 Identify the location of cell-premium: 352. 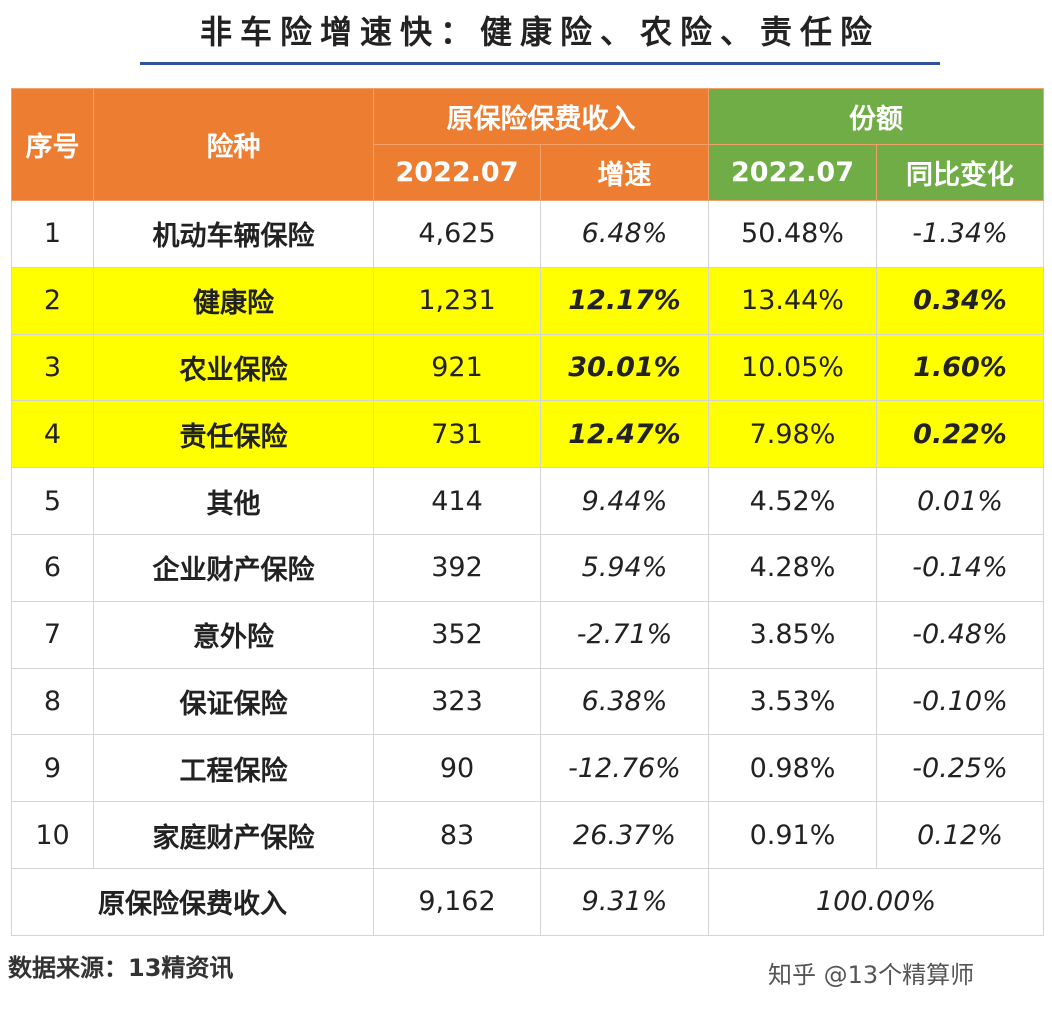
(457, 634).